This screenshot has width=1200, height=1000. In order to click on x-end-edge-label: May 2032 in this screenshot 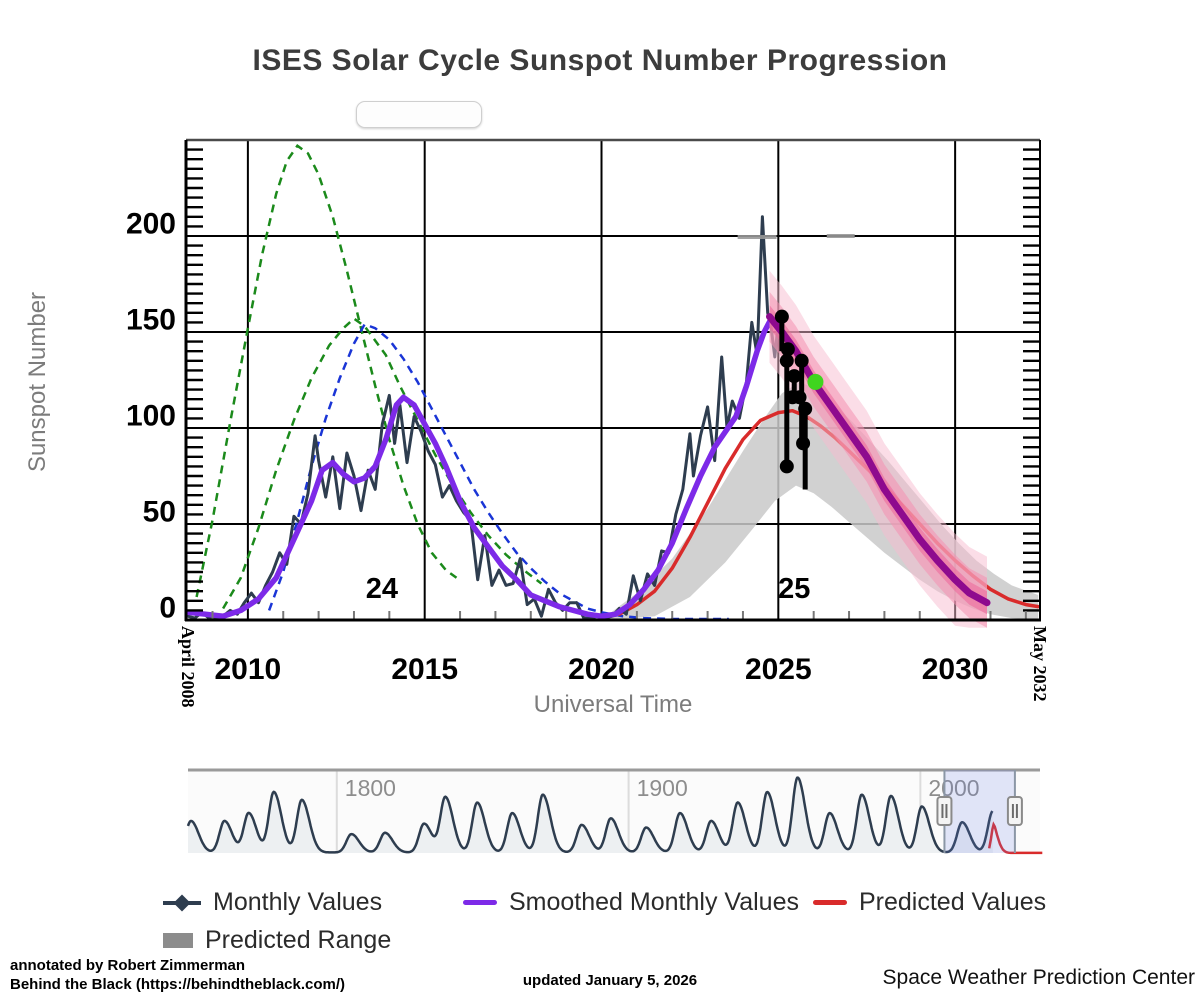, I will do `click(1040, 664)`.